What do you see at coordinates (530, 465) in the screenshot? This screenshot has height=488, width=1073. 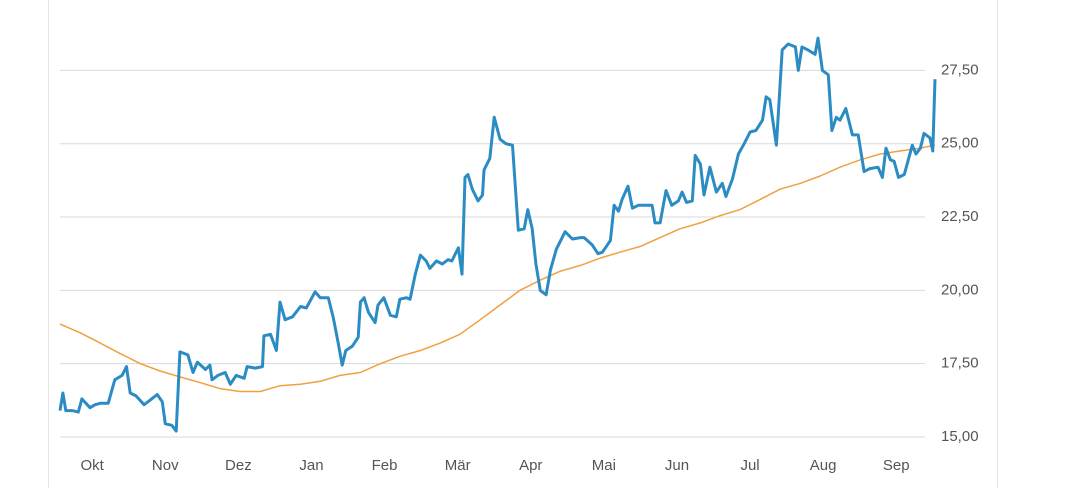 I see `x-tick-label: Apr` at bounding box center [530, 465].